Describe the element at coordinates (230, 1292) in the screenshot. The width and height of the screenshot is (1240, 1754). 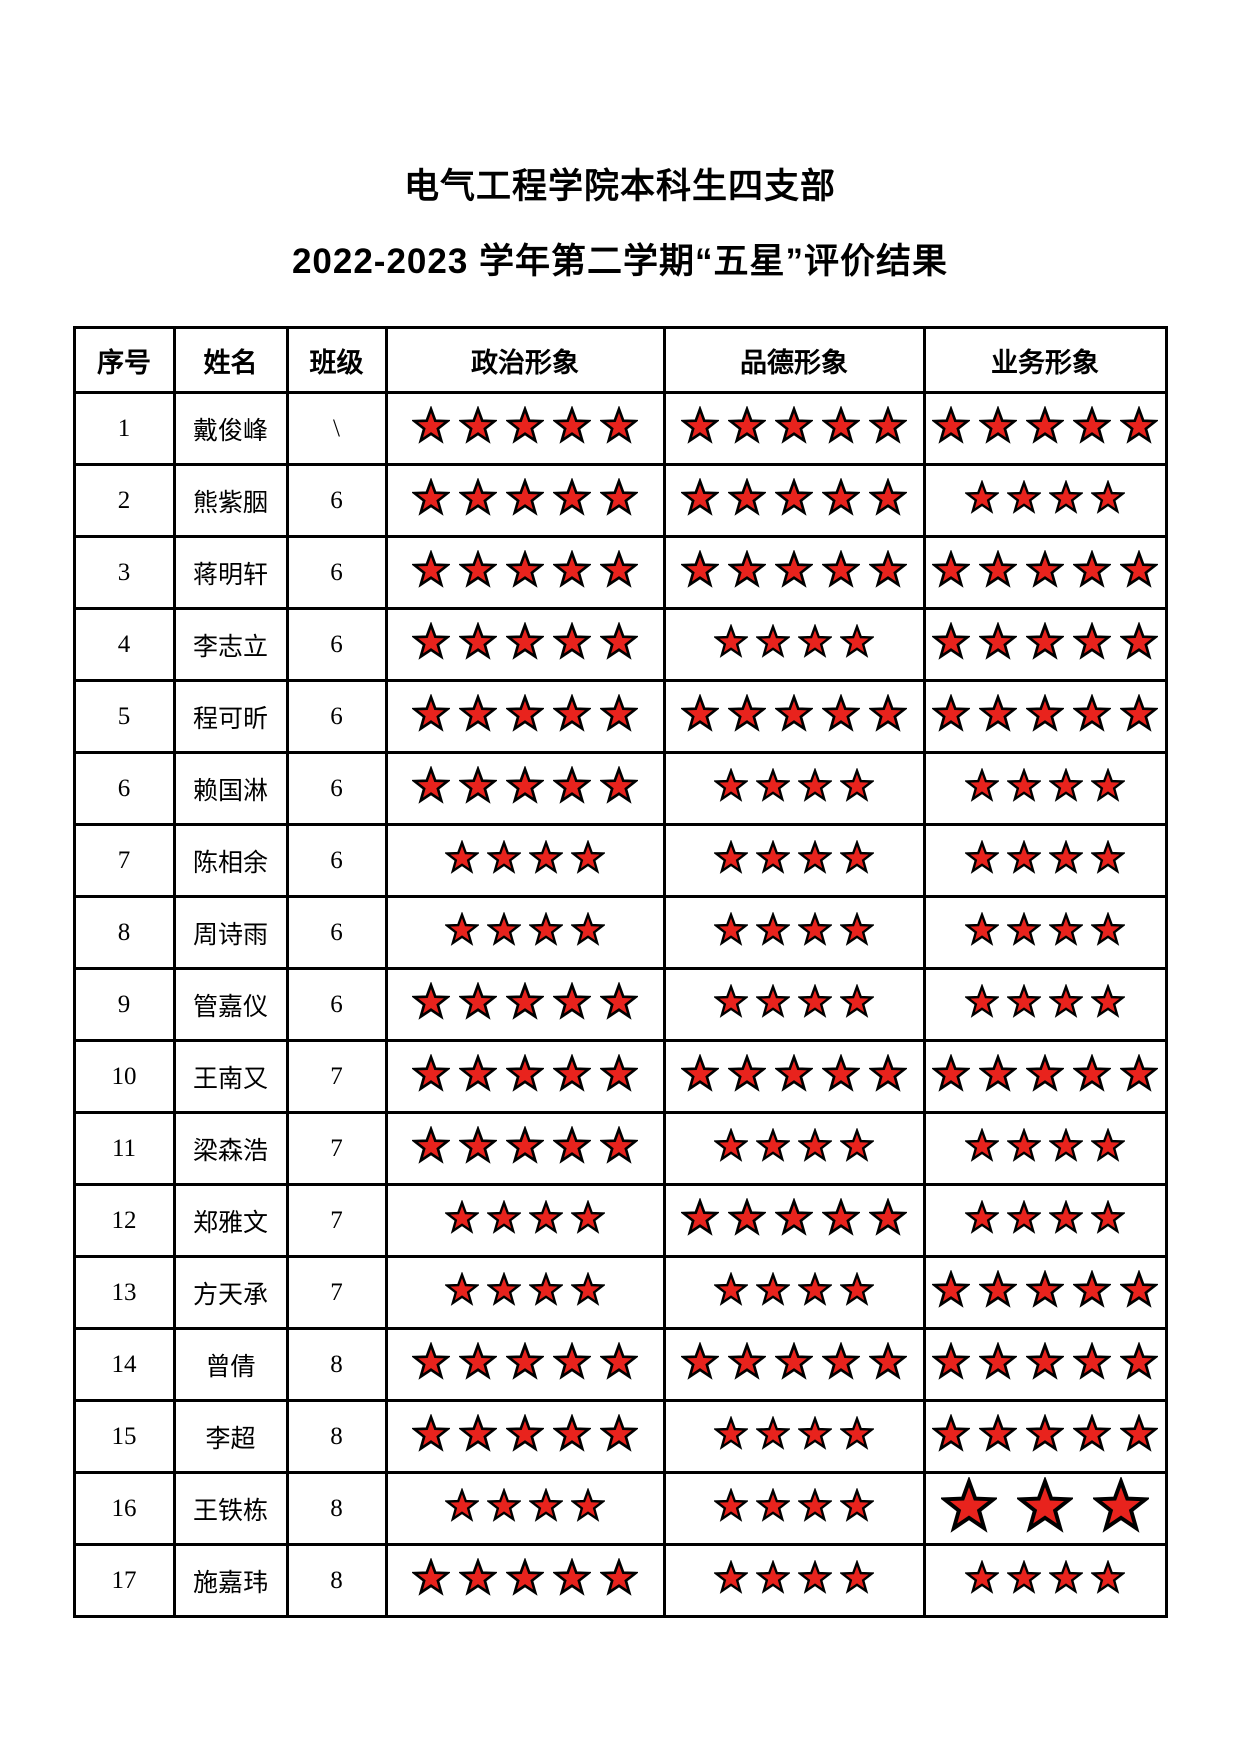
I see `cell-name: 方天承` at that location.